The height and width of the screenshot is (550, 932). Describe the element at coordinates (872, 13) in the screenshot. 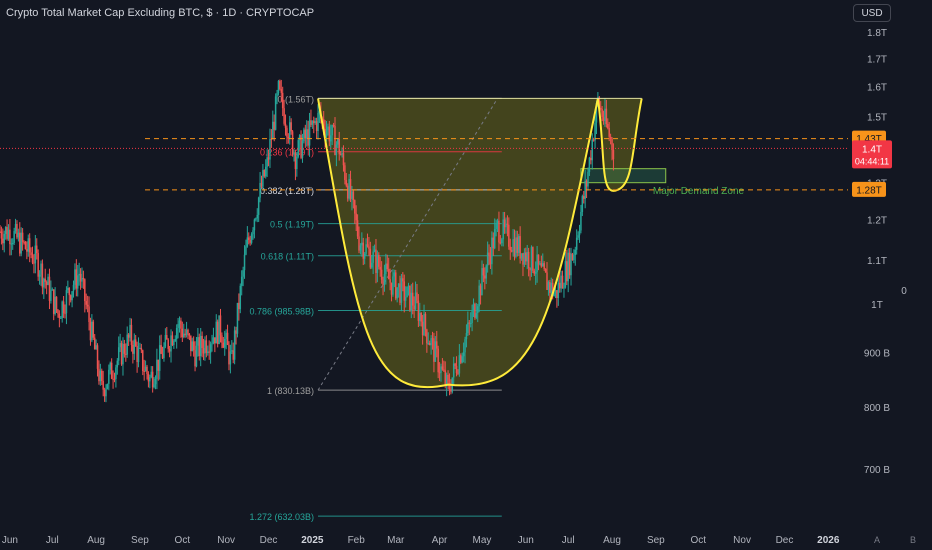

I see `currency-button: USD` at that location.